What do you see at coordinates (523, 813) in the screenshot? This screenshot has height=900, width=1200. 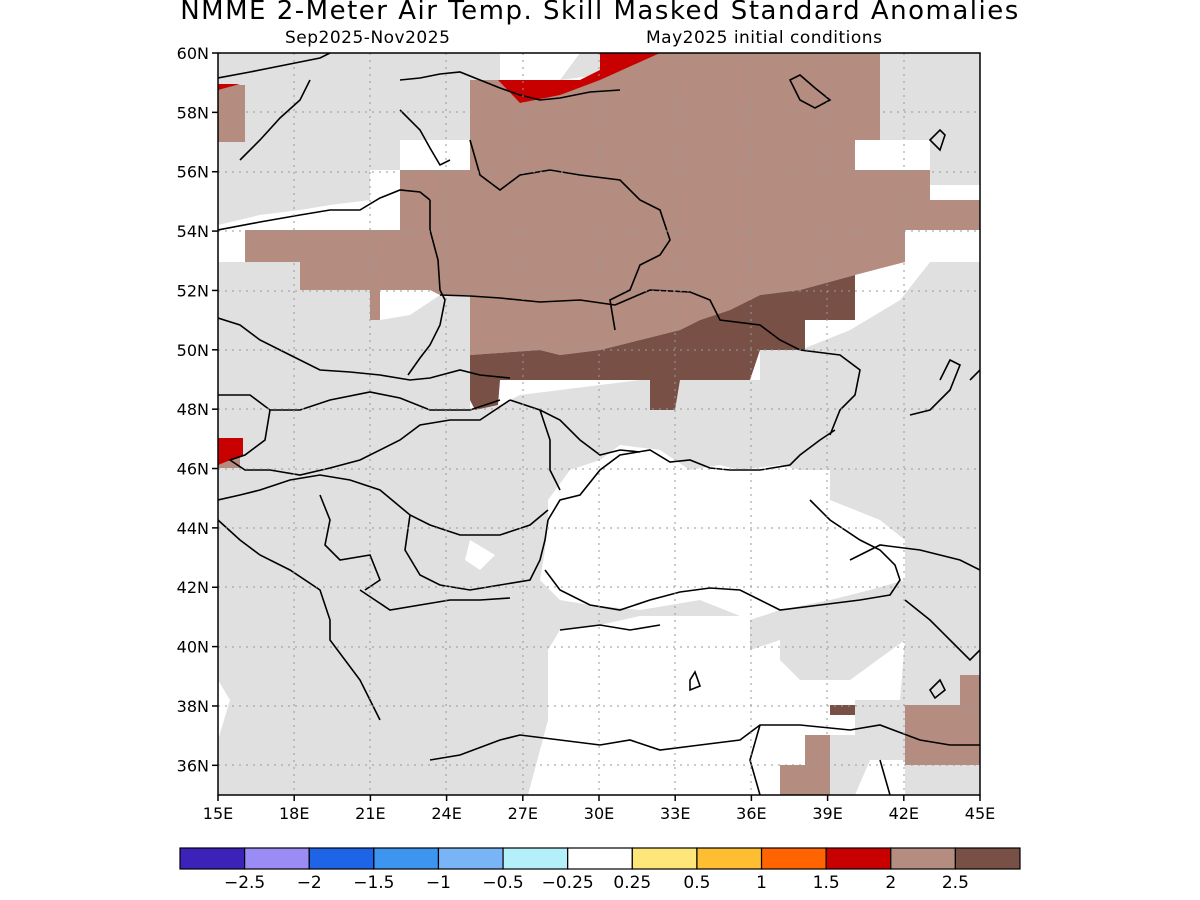 I see `lon-tick-label: 27E` at bounding box center [523, 813].